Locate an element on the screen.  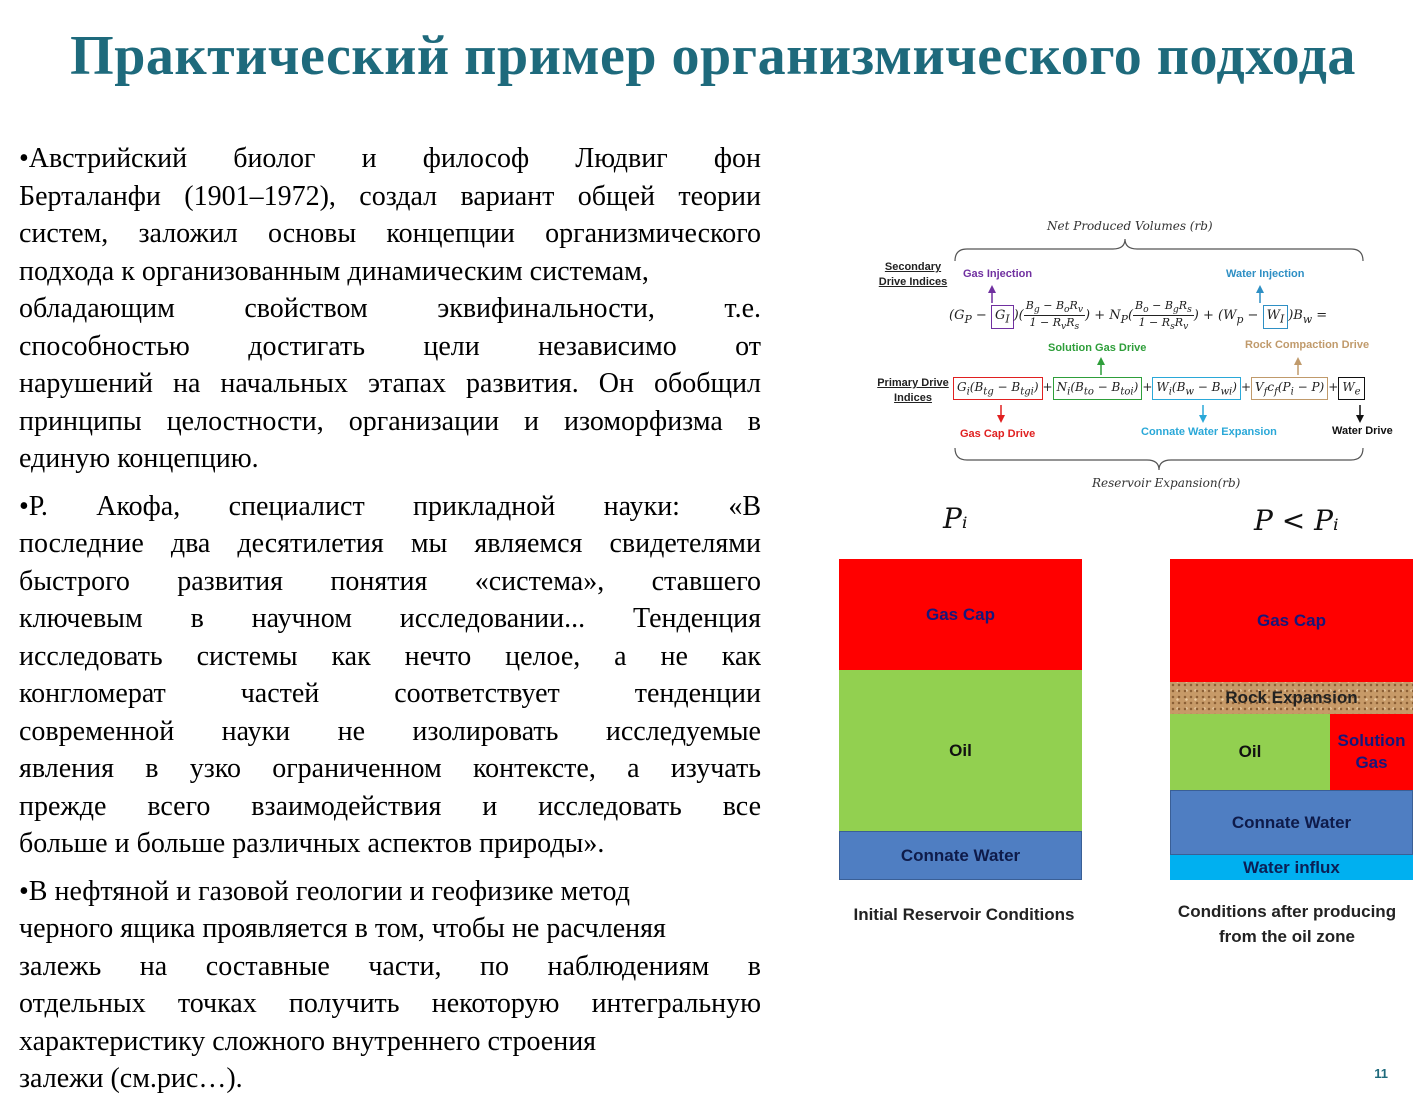
connate-water-expansion-tag: Connate Water Expansion is located at coordinates (1209, 432).